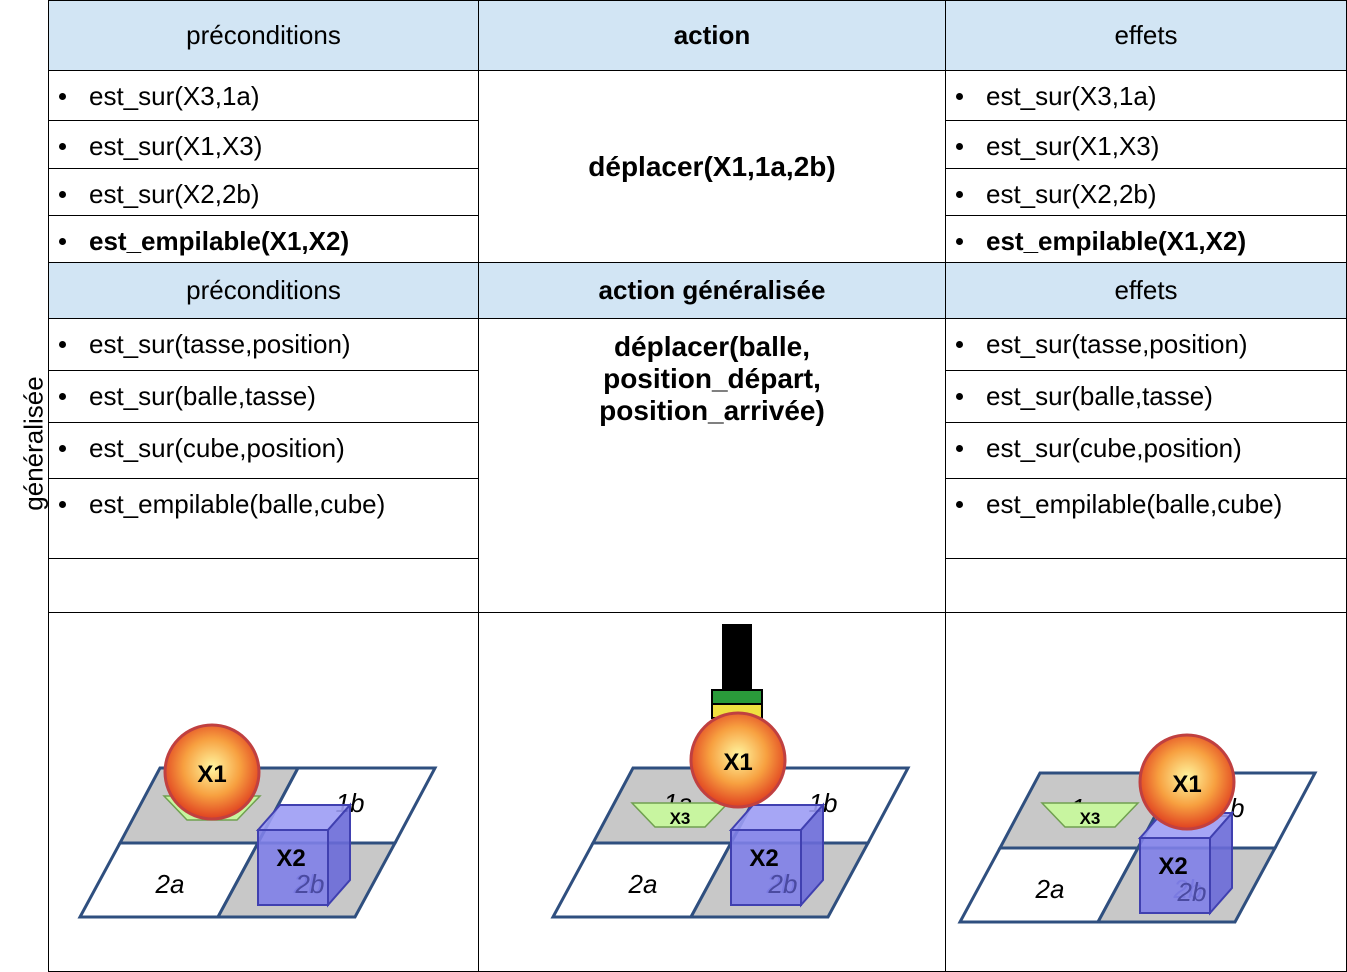 Image resolution: width=1347 pixels, height=972 pixels. What do you see at coordinates (712, 346) in the screenshot?
I see `action-line: déplacer(balle,` at bounding box center [712, 346].